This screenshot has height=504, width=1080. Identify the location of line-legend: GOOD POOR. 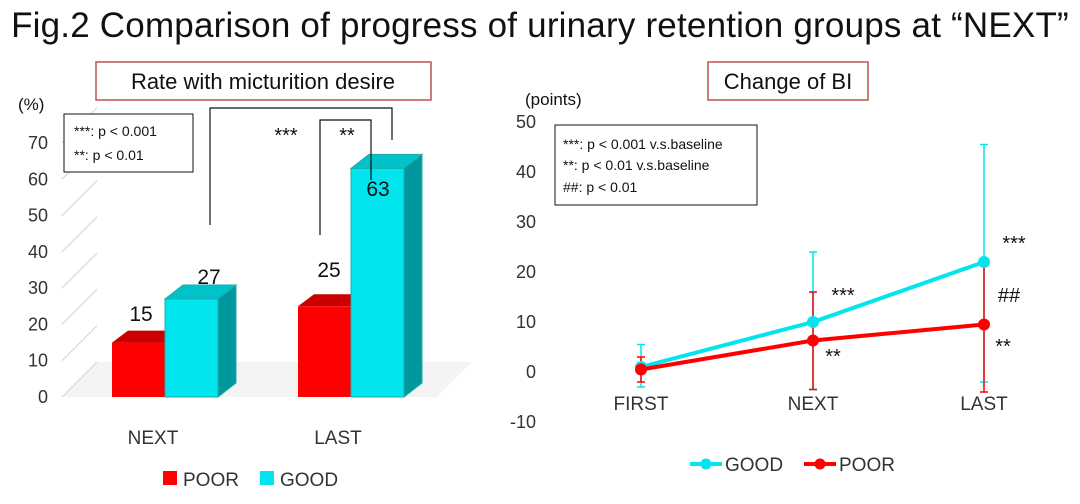
(792, 465).